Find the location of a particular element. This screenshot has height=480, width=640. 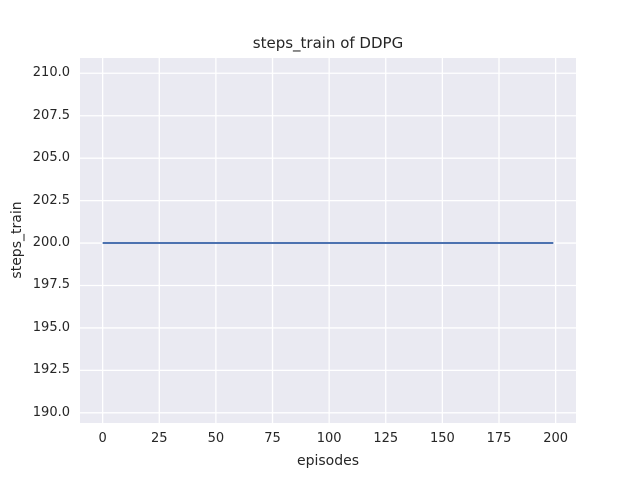

y-tick-label: 192.5 is located at coordinates (51, 370).